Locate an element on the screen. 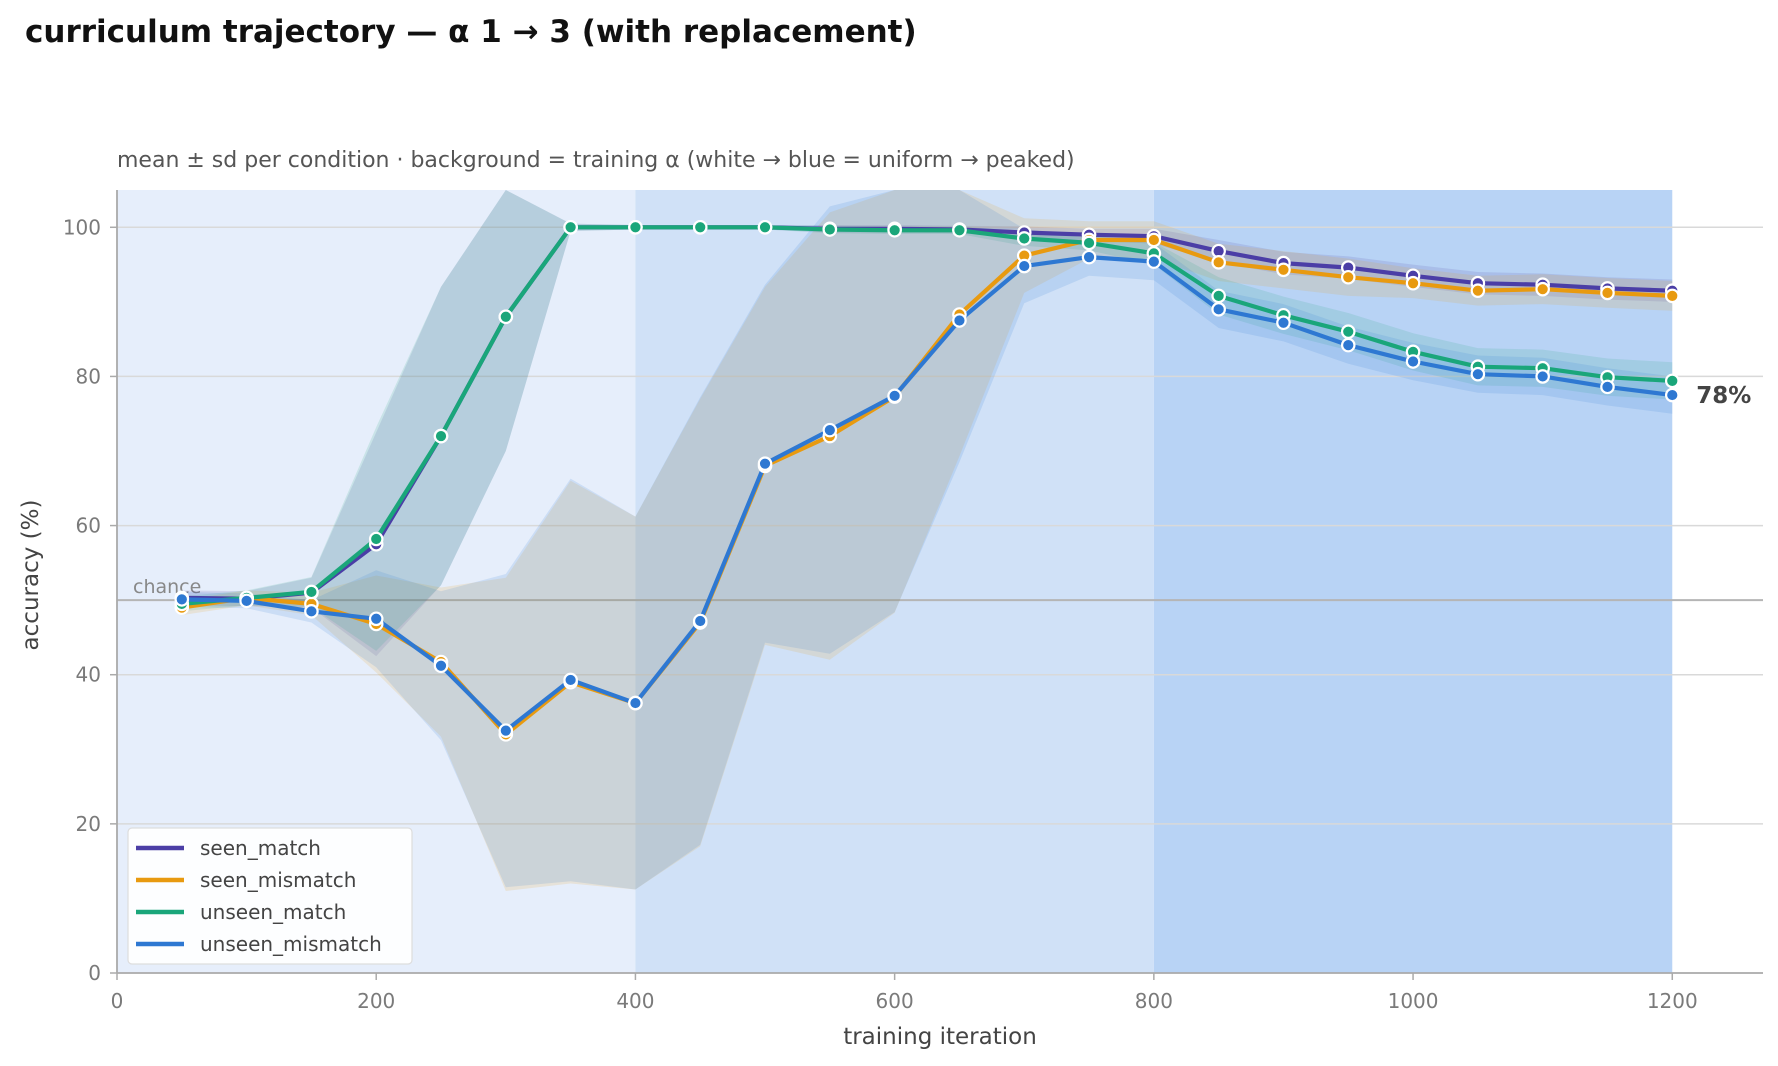 This screenshot has height=1066, width=1778. y-tick-label-20: 20 is located at coordinates (88, 824).